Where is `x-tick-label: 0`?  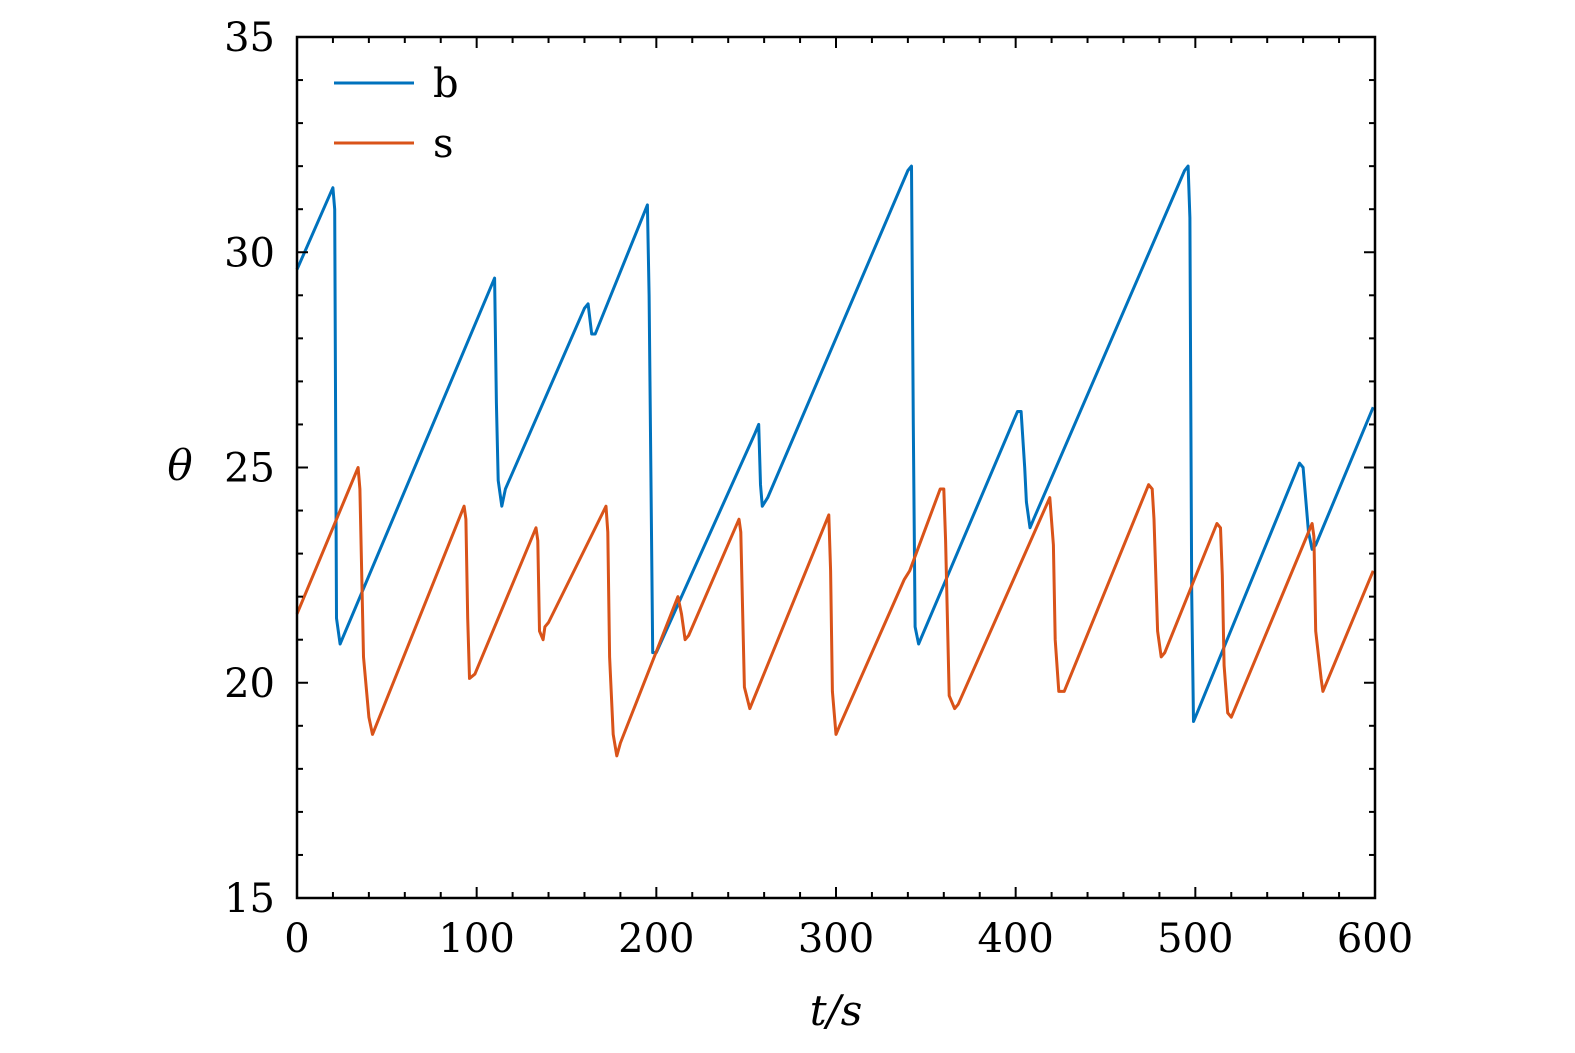 x-tick-label: 0 is located at coordinates (296, 939).